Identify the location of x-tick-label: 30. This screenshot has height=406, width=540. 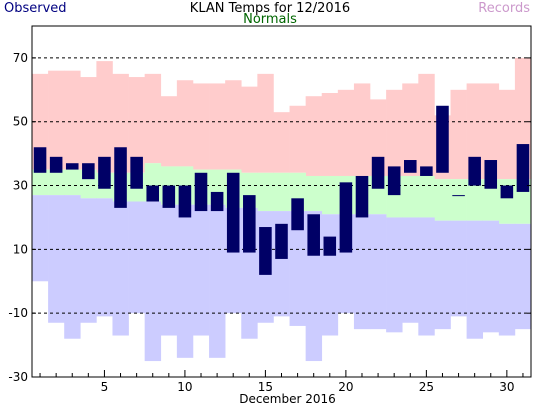
(506, 387).